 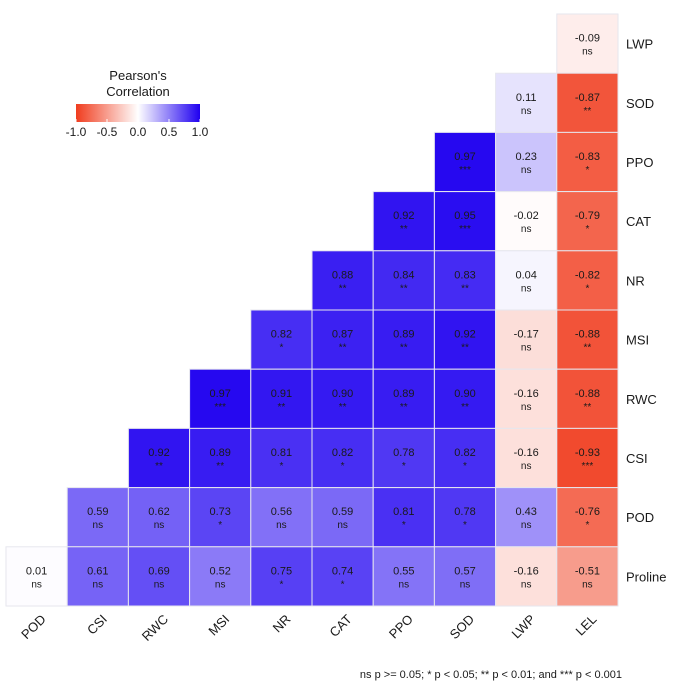 I want to click on cell-pod-csi: 0.59 ns, so click(x=97, y=517).